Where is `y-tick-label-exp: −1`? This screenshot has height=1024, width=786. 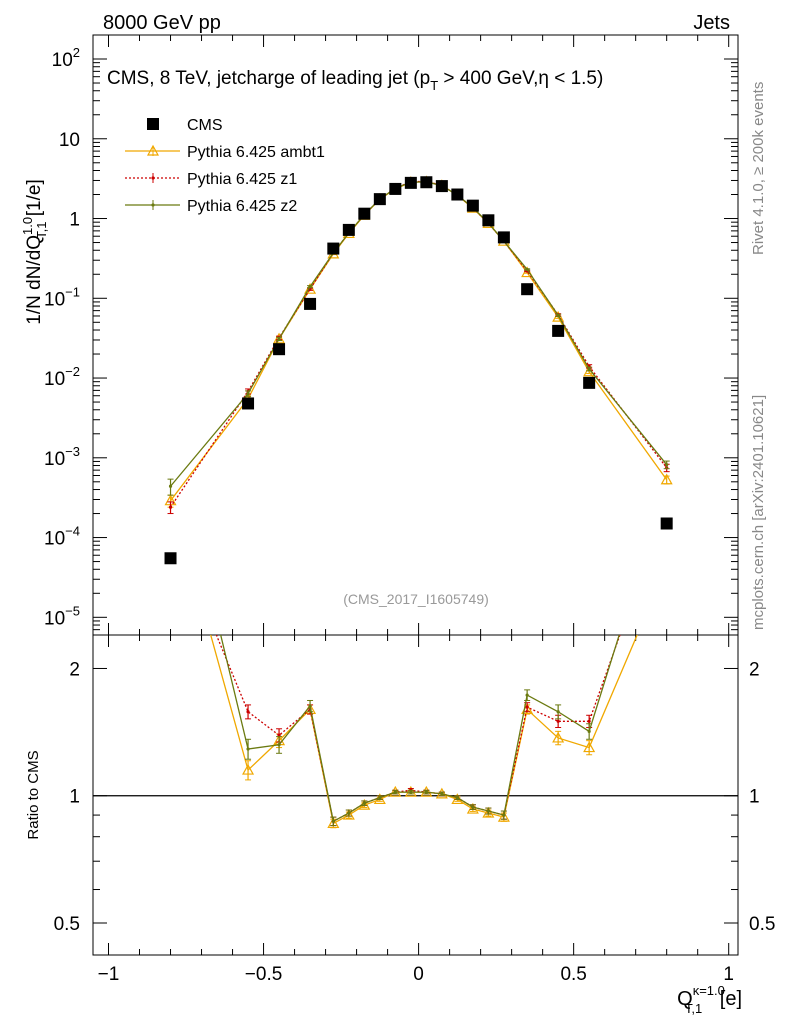 y-tick-label-exp: −1 is located at coordinates (72, 291).